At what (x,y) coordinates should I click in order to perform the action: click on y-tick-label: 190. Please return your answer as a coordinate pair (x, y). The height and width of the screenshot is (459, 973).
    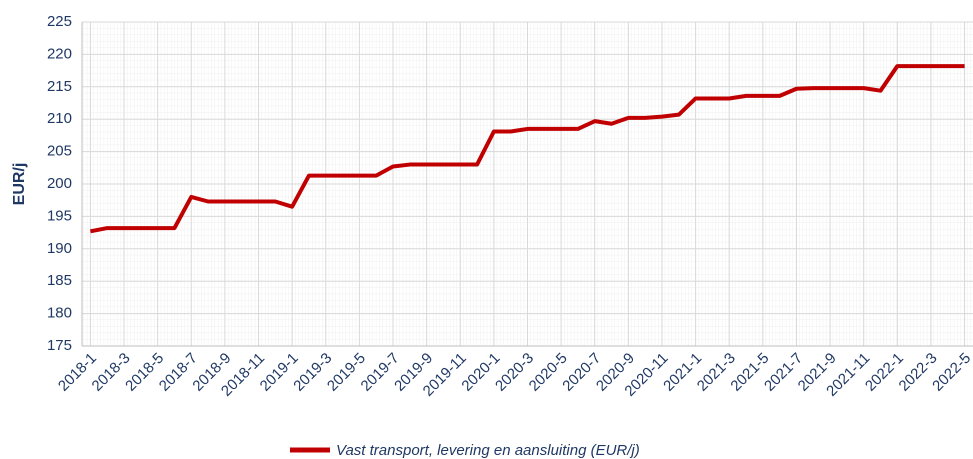
    Looking at the image, I should click on (59, 248).